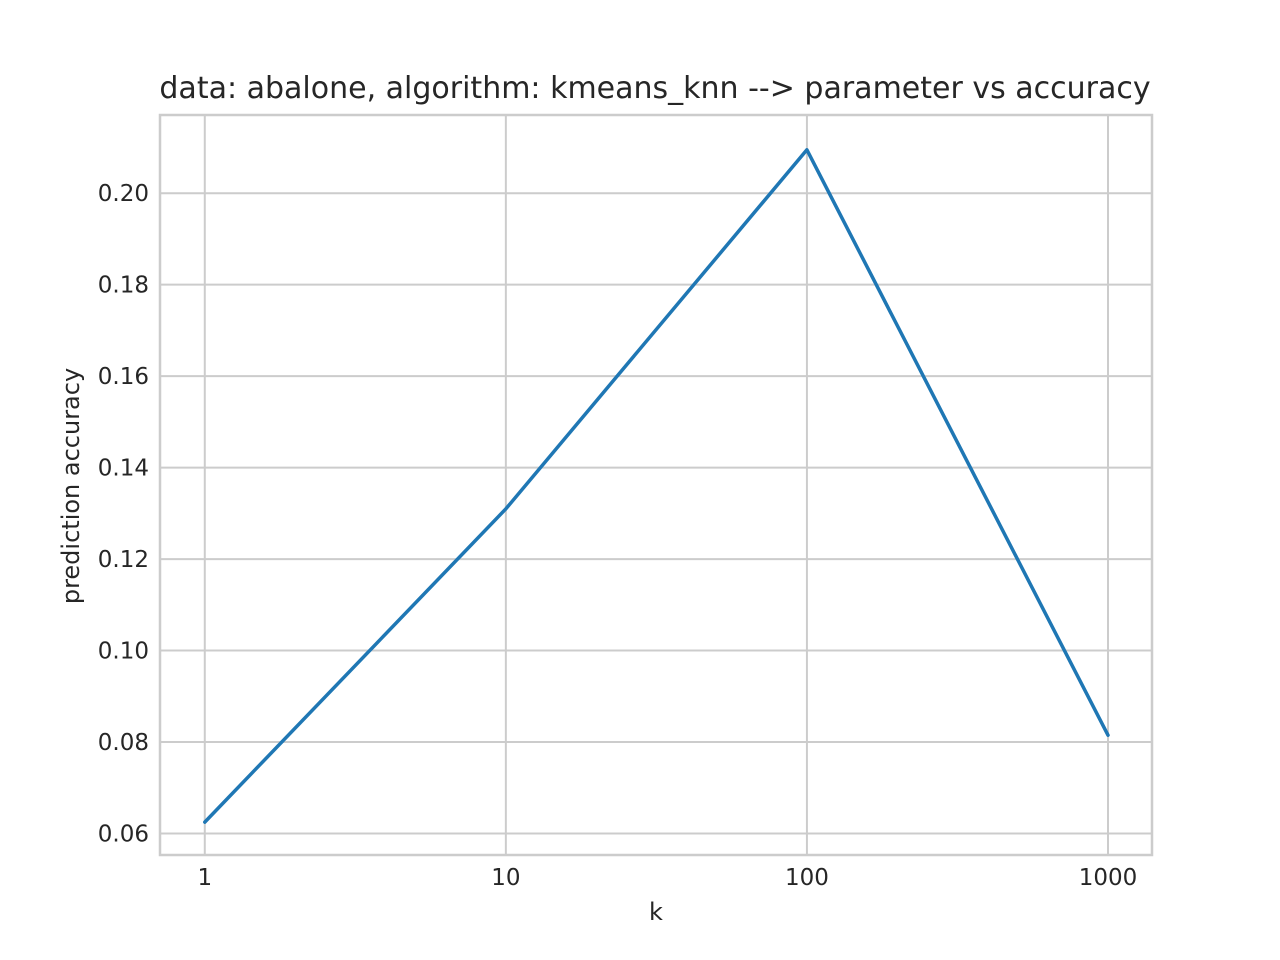 The width and height of the screenshot is (1280, 960). What do you see at coordinates (123, 652) in the screenshot?
I see `y-tick-label: 0.10` at bounding box center [123, 652].